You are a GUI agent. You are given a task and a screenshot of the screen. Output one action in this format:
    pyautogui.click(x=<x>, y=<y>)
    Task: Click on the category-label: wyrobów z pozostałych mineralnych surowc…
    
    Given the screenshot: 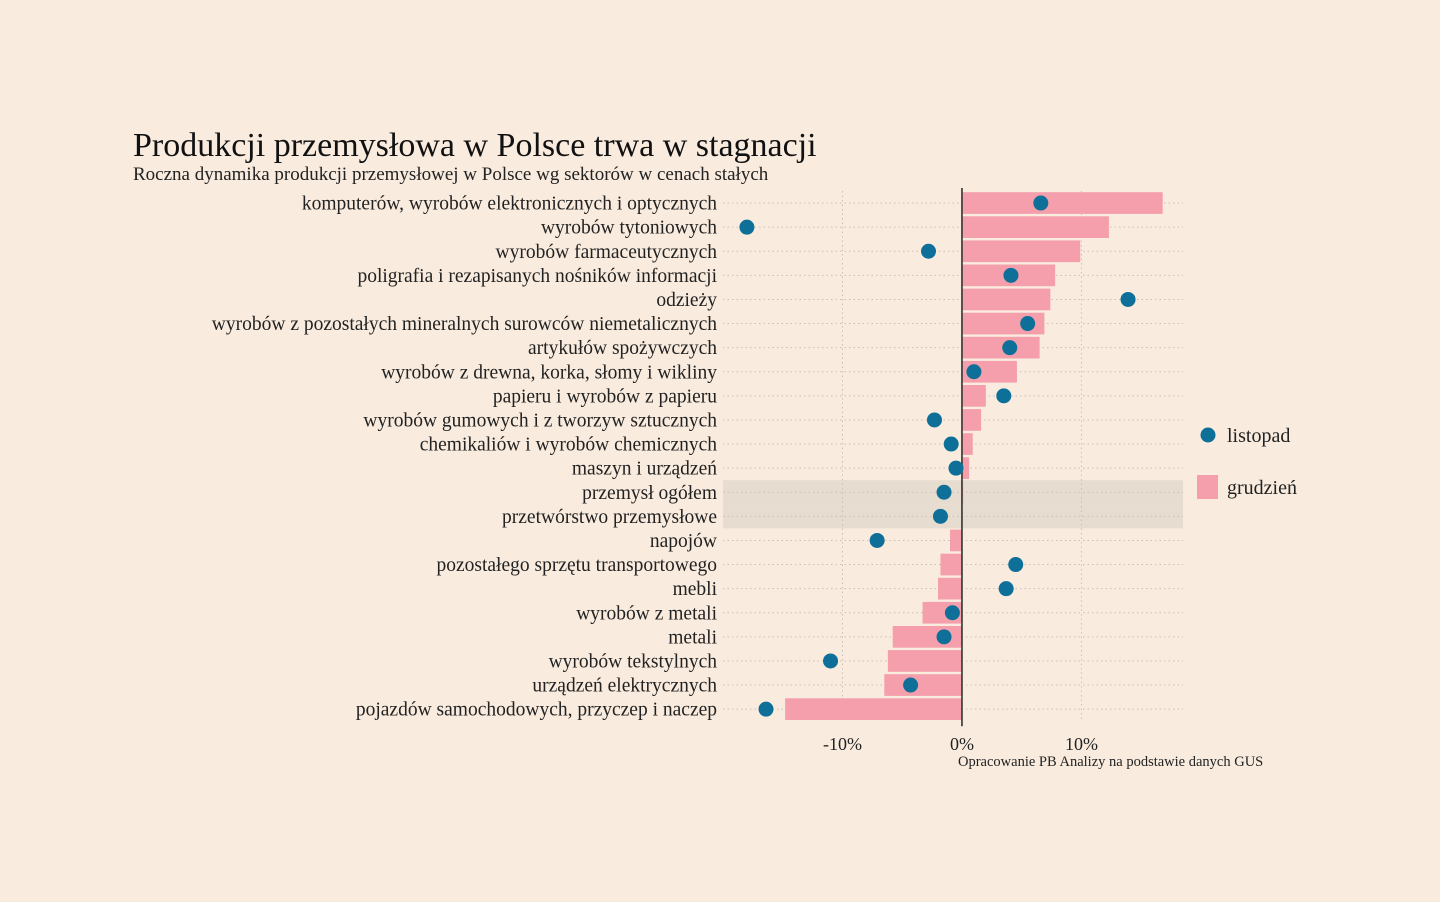 What is the action you would take?
    pyautogui.click(x=464, y=324)
    